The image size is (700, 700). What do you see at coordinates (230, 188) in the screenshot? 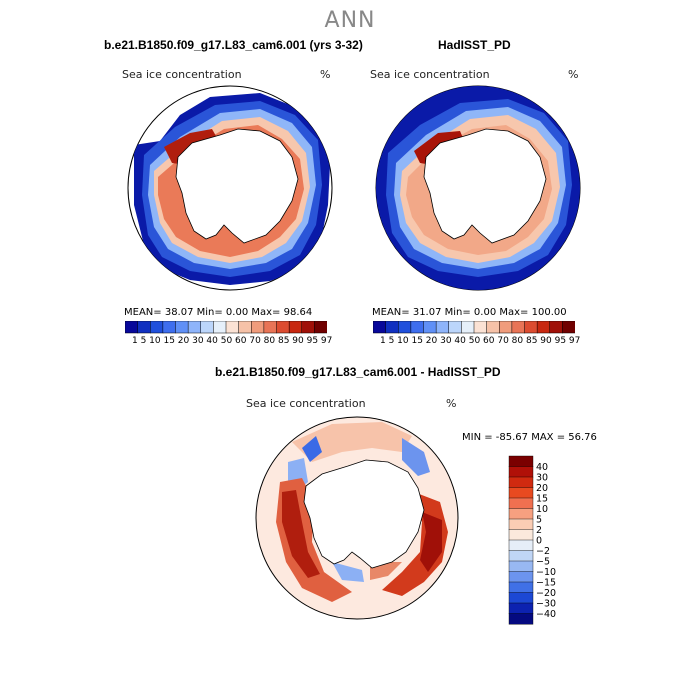
I see `left-polar-map` at bounding box center [230, 188].